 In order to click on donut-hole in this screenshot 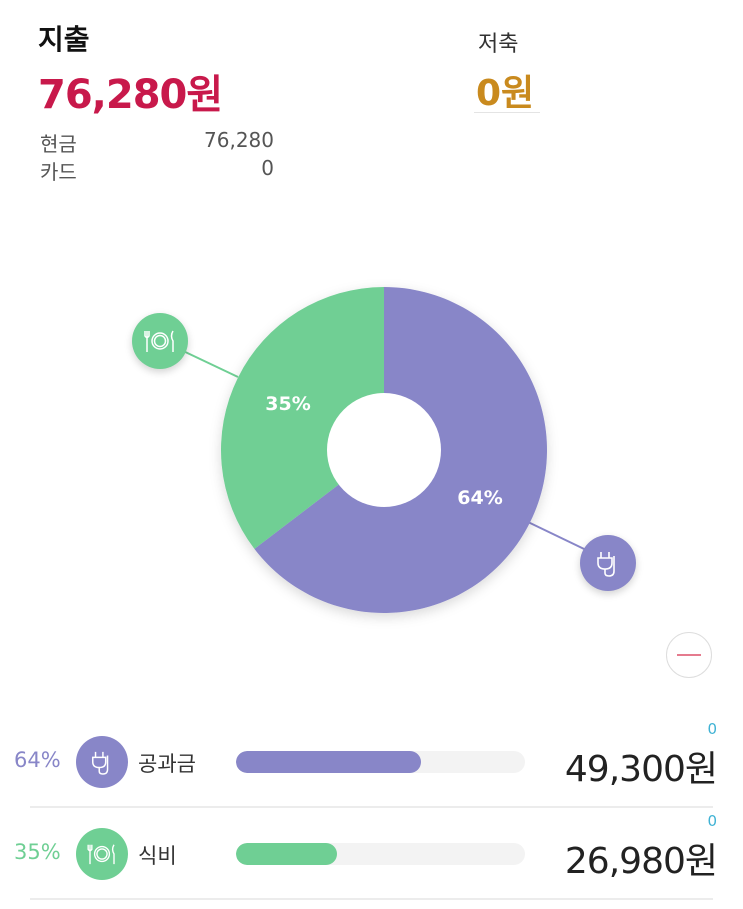, I will do `click(384, 450)`.